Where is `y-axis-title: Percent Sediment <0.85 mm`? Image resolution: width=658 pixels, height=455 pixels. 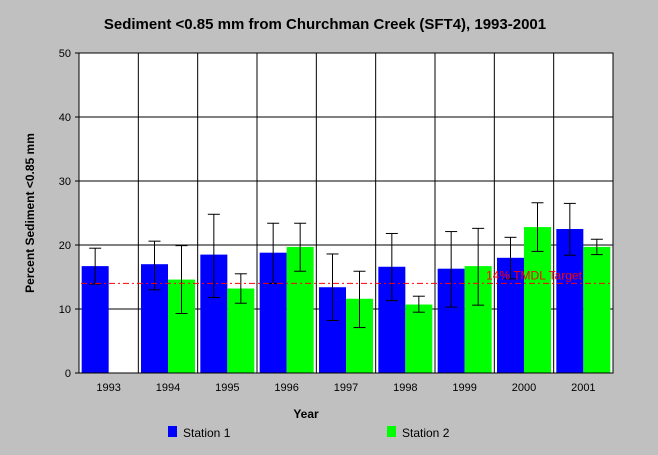 y-axis-title: Percent Sediment <0.85 mm is located at coordinates (30, 213).